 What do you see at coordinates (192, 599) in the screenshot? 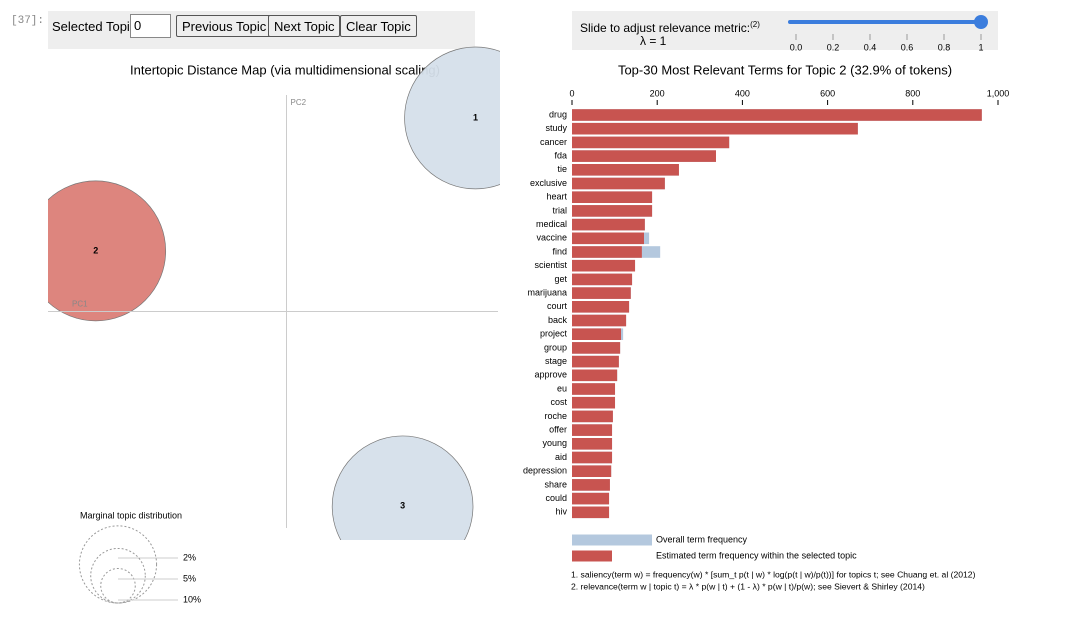
I see `marginal-label: 10%` at bounding box center [192, 599].